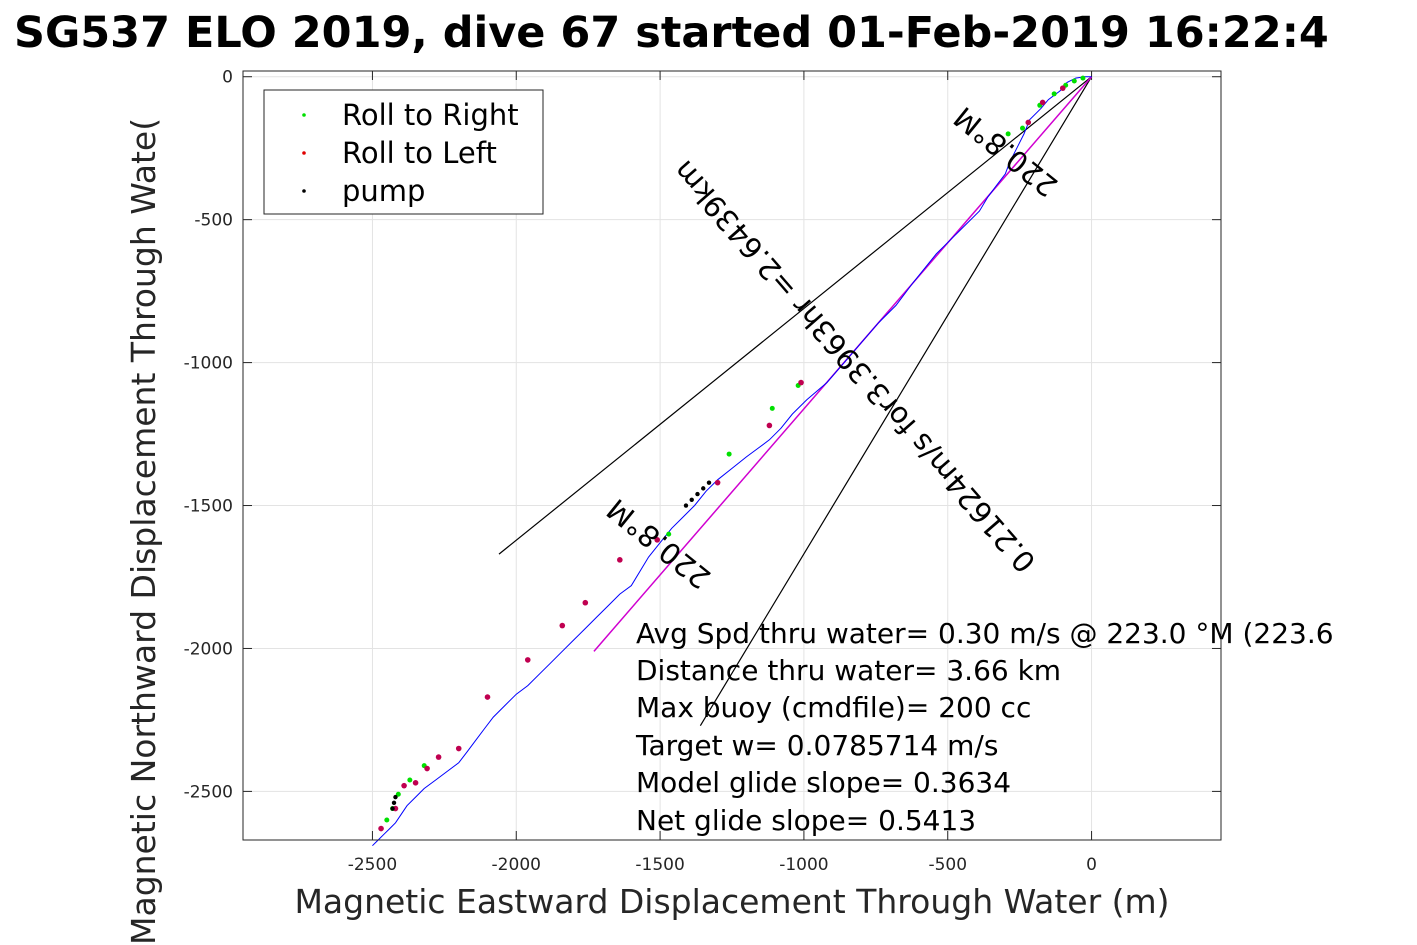 Image resolution: width=1417 pixels, height=945 pixels. Describe the element at coordinates (213, 221) in the screenshot. I see `y-tick-label: -500` at that location.